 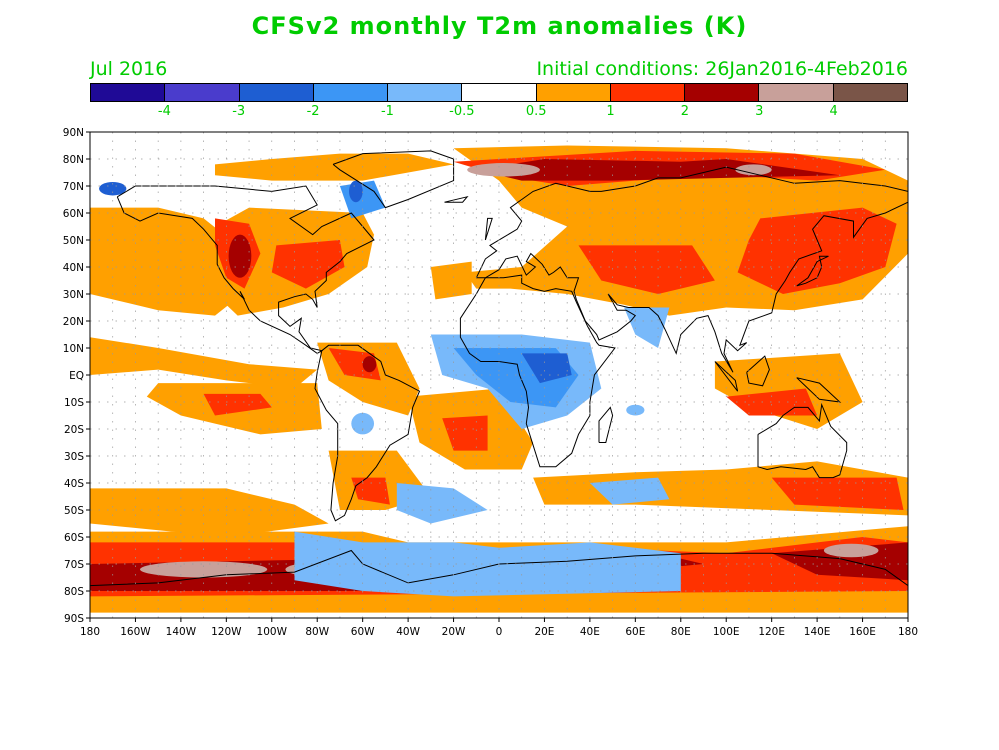 What do you see at coordinates (76, 376) in the screenshot?
I see `lat-label: EQ` at bounding box center [76, 376].